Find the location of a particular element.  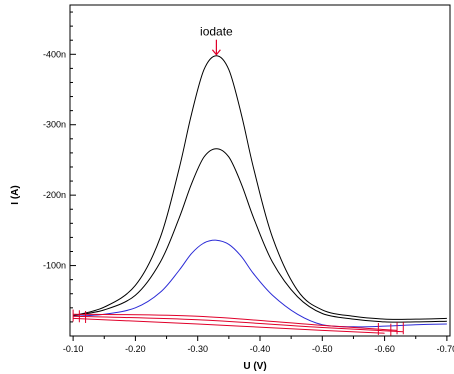

x-tick-label: -0.70 is located at coordinates (445, 349).